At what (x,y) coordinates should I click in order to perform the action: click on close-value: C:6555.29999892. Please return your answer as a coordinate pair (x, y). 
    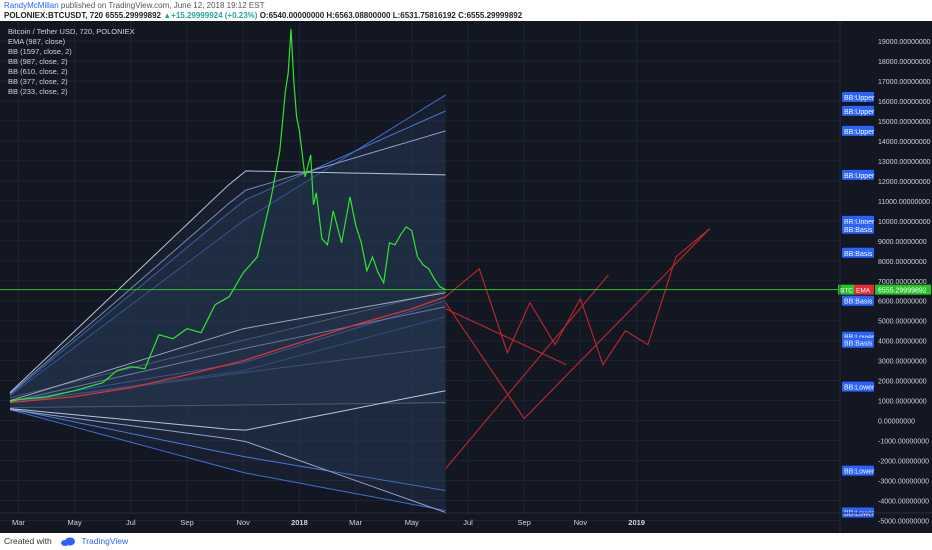
    Looking at the image, I should click on (490, 15).